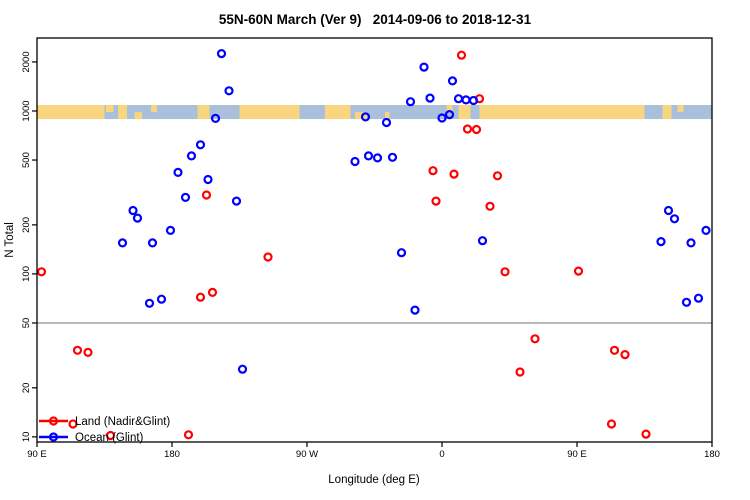 The width and height of the screenshot is (750, 500). Describe the element at coordinates (441, 454) in the screenshot. I see `x-tick-label: 0` at that location.